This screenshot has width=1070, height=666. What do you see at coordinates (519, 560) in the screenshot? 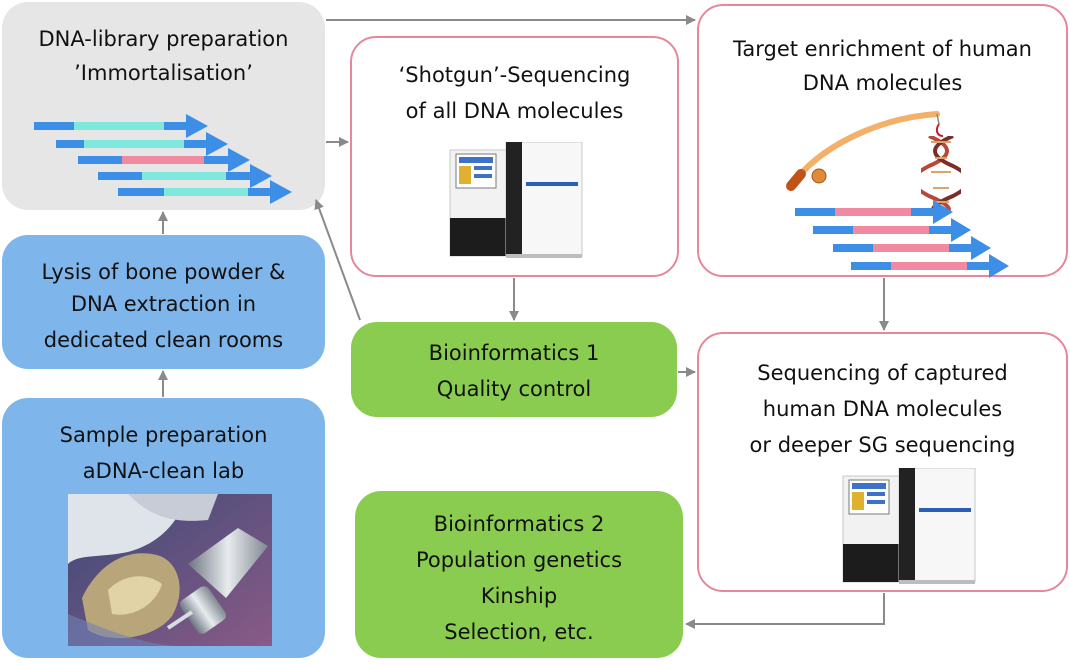
I see `bioinfo2-line-2: Population genetics` at bounding box center [519, 560].